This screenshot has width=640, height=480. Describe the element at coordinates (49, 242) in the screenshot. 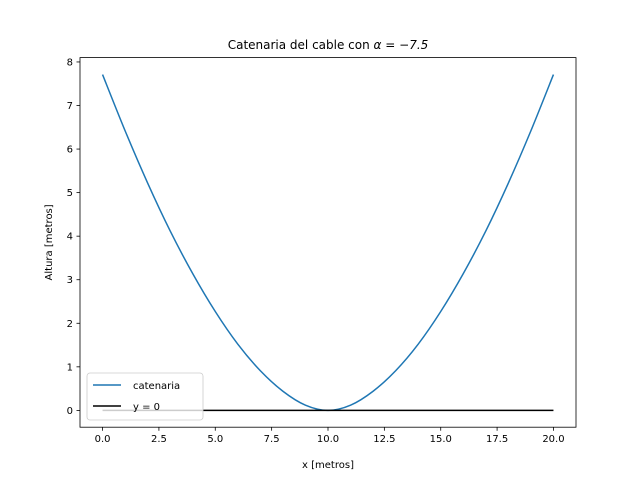

I see `y-axis-label: Altura [metros]` at that location.